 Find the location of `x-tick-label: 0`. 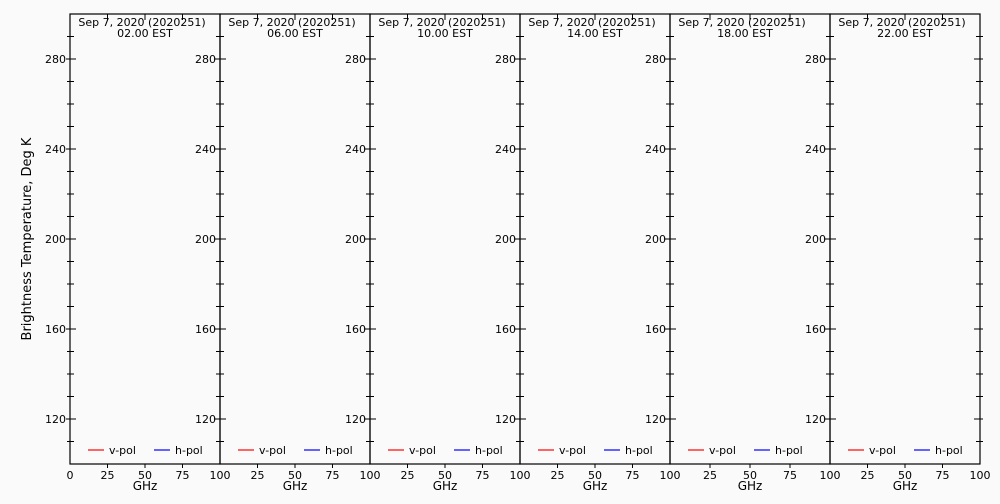

x-tick-label: 0 is located at coordinates (70, 475).